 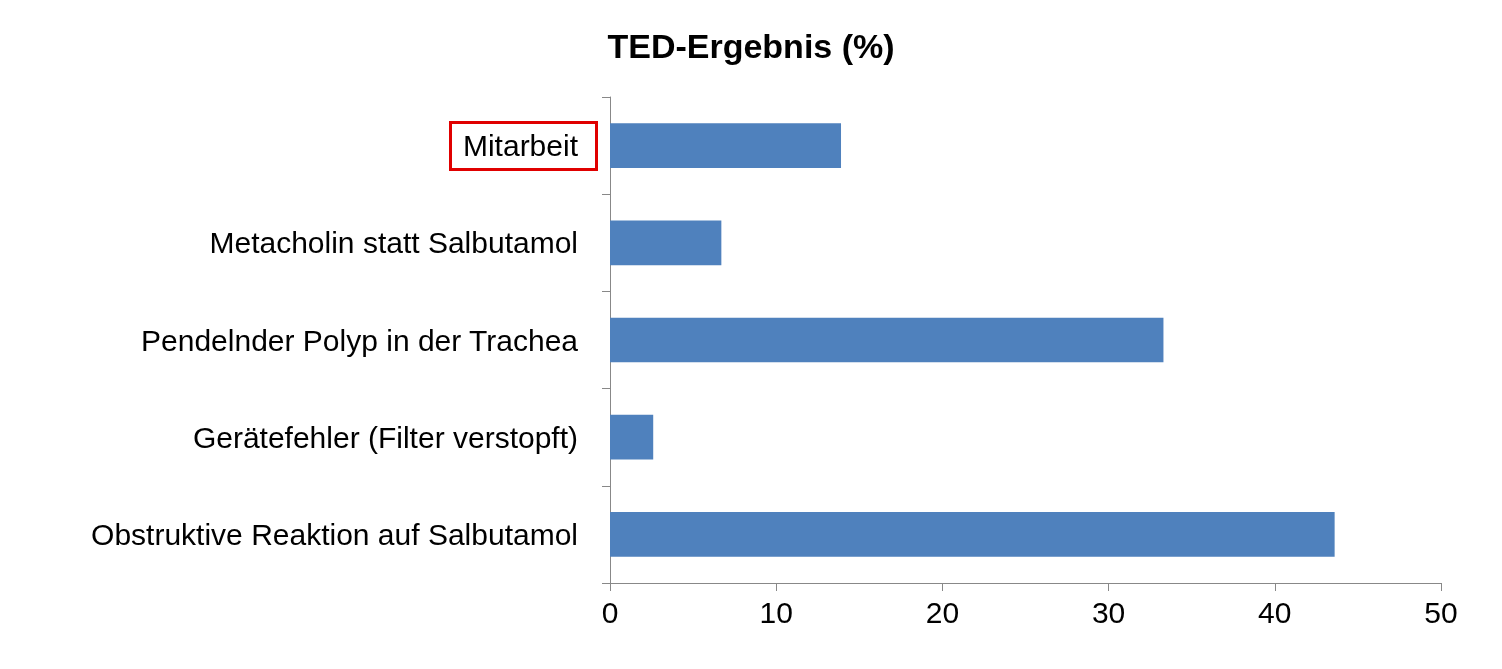 What do you see at coordinates (942, 612) in the screenshot?
I see `x-tick-label: 20` at bounding box center [942, 612].